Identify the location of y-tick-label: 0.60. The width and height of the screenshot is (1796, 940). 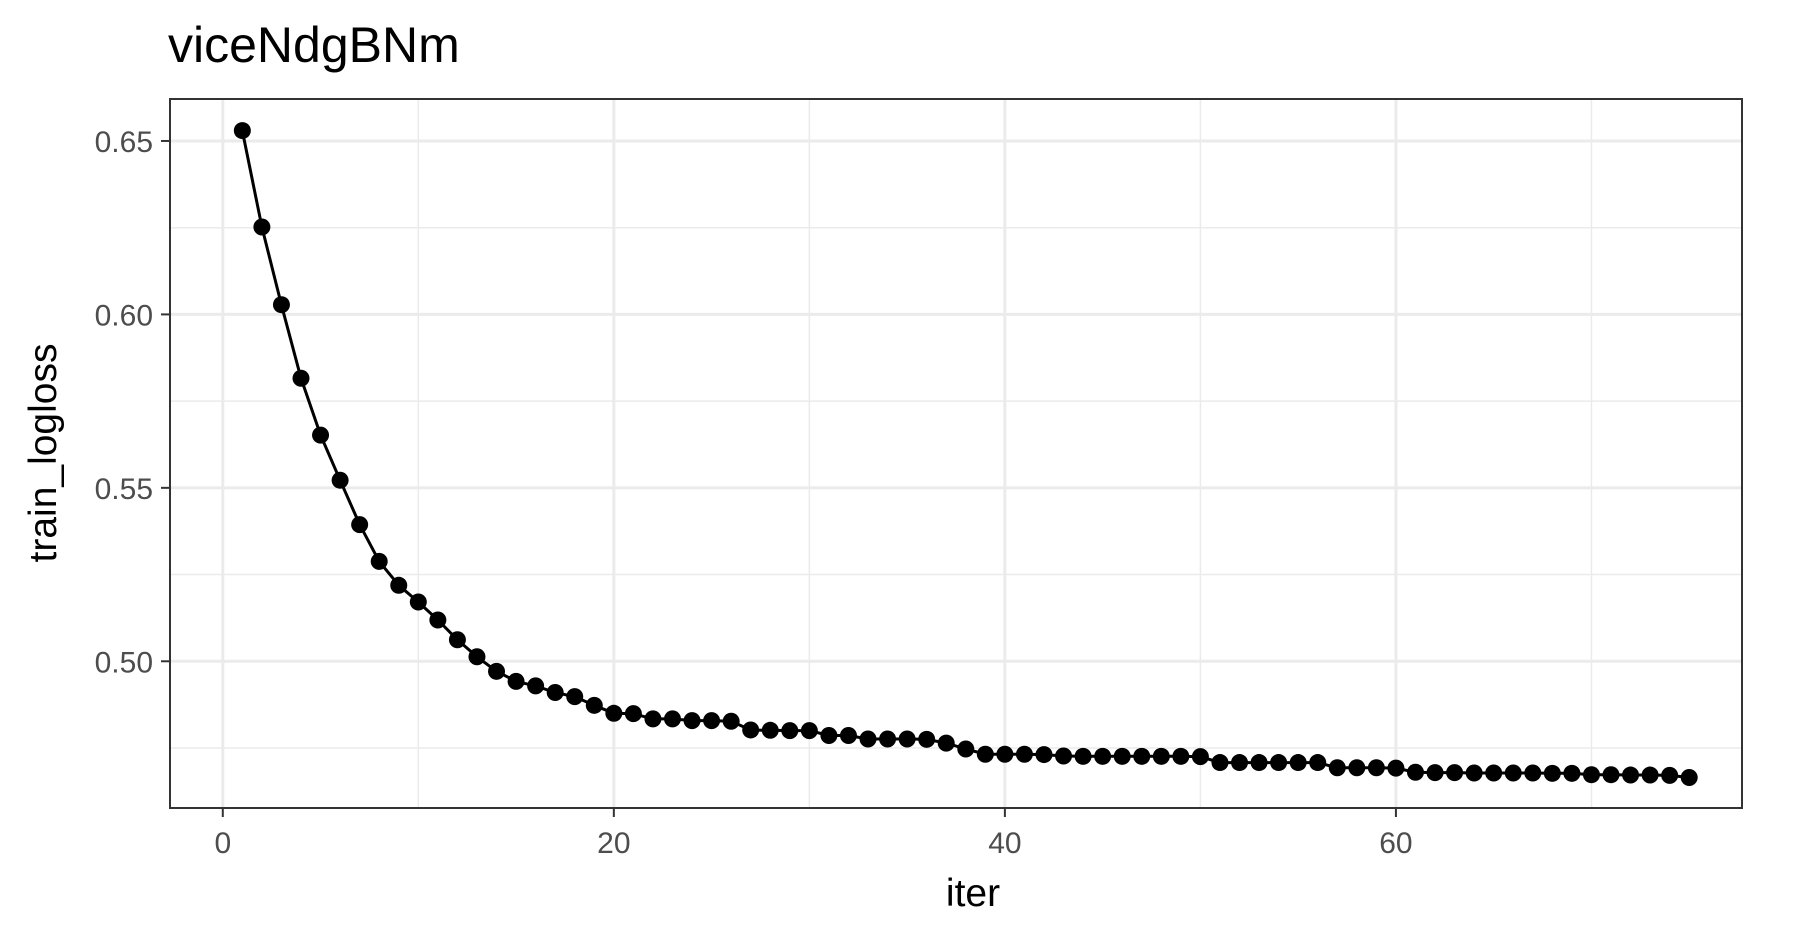
(124, 315).